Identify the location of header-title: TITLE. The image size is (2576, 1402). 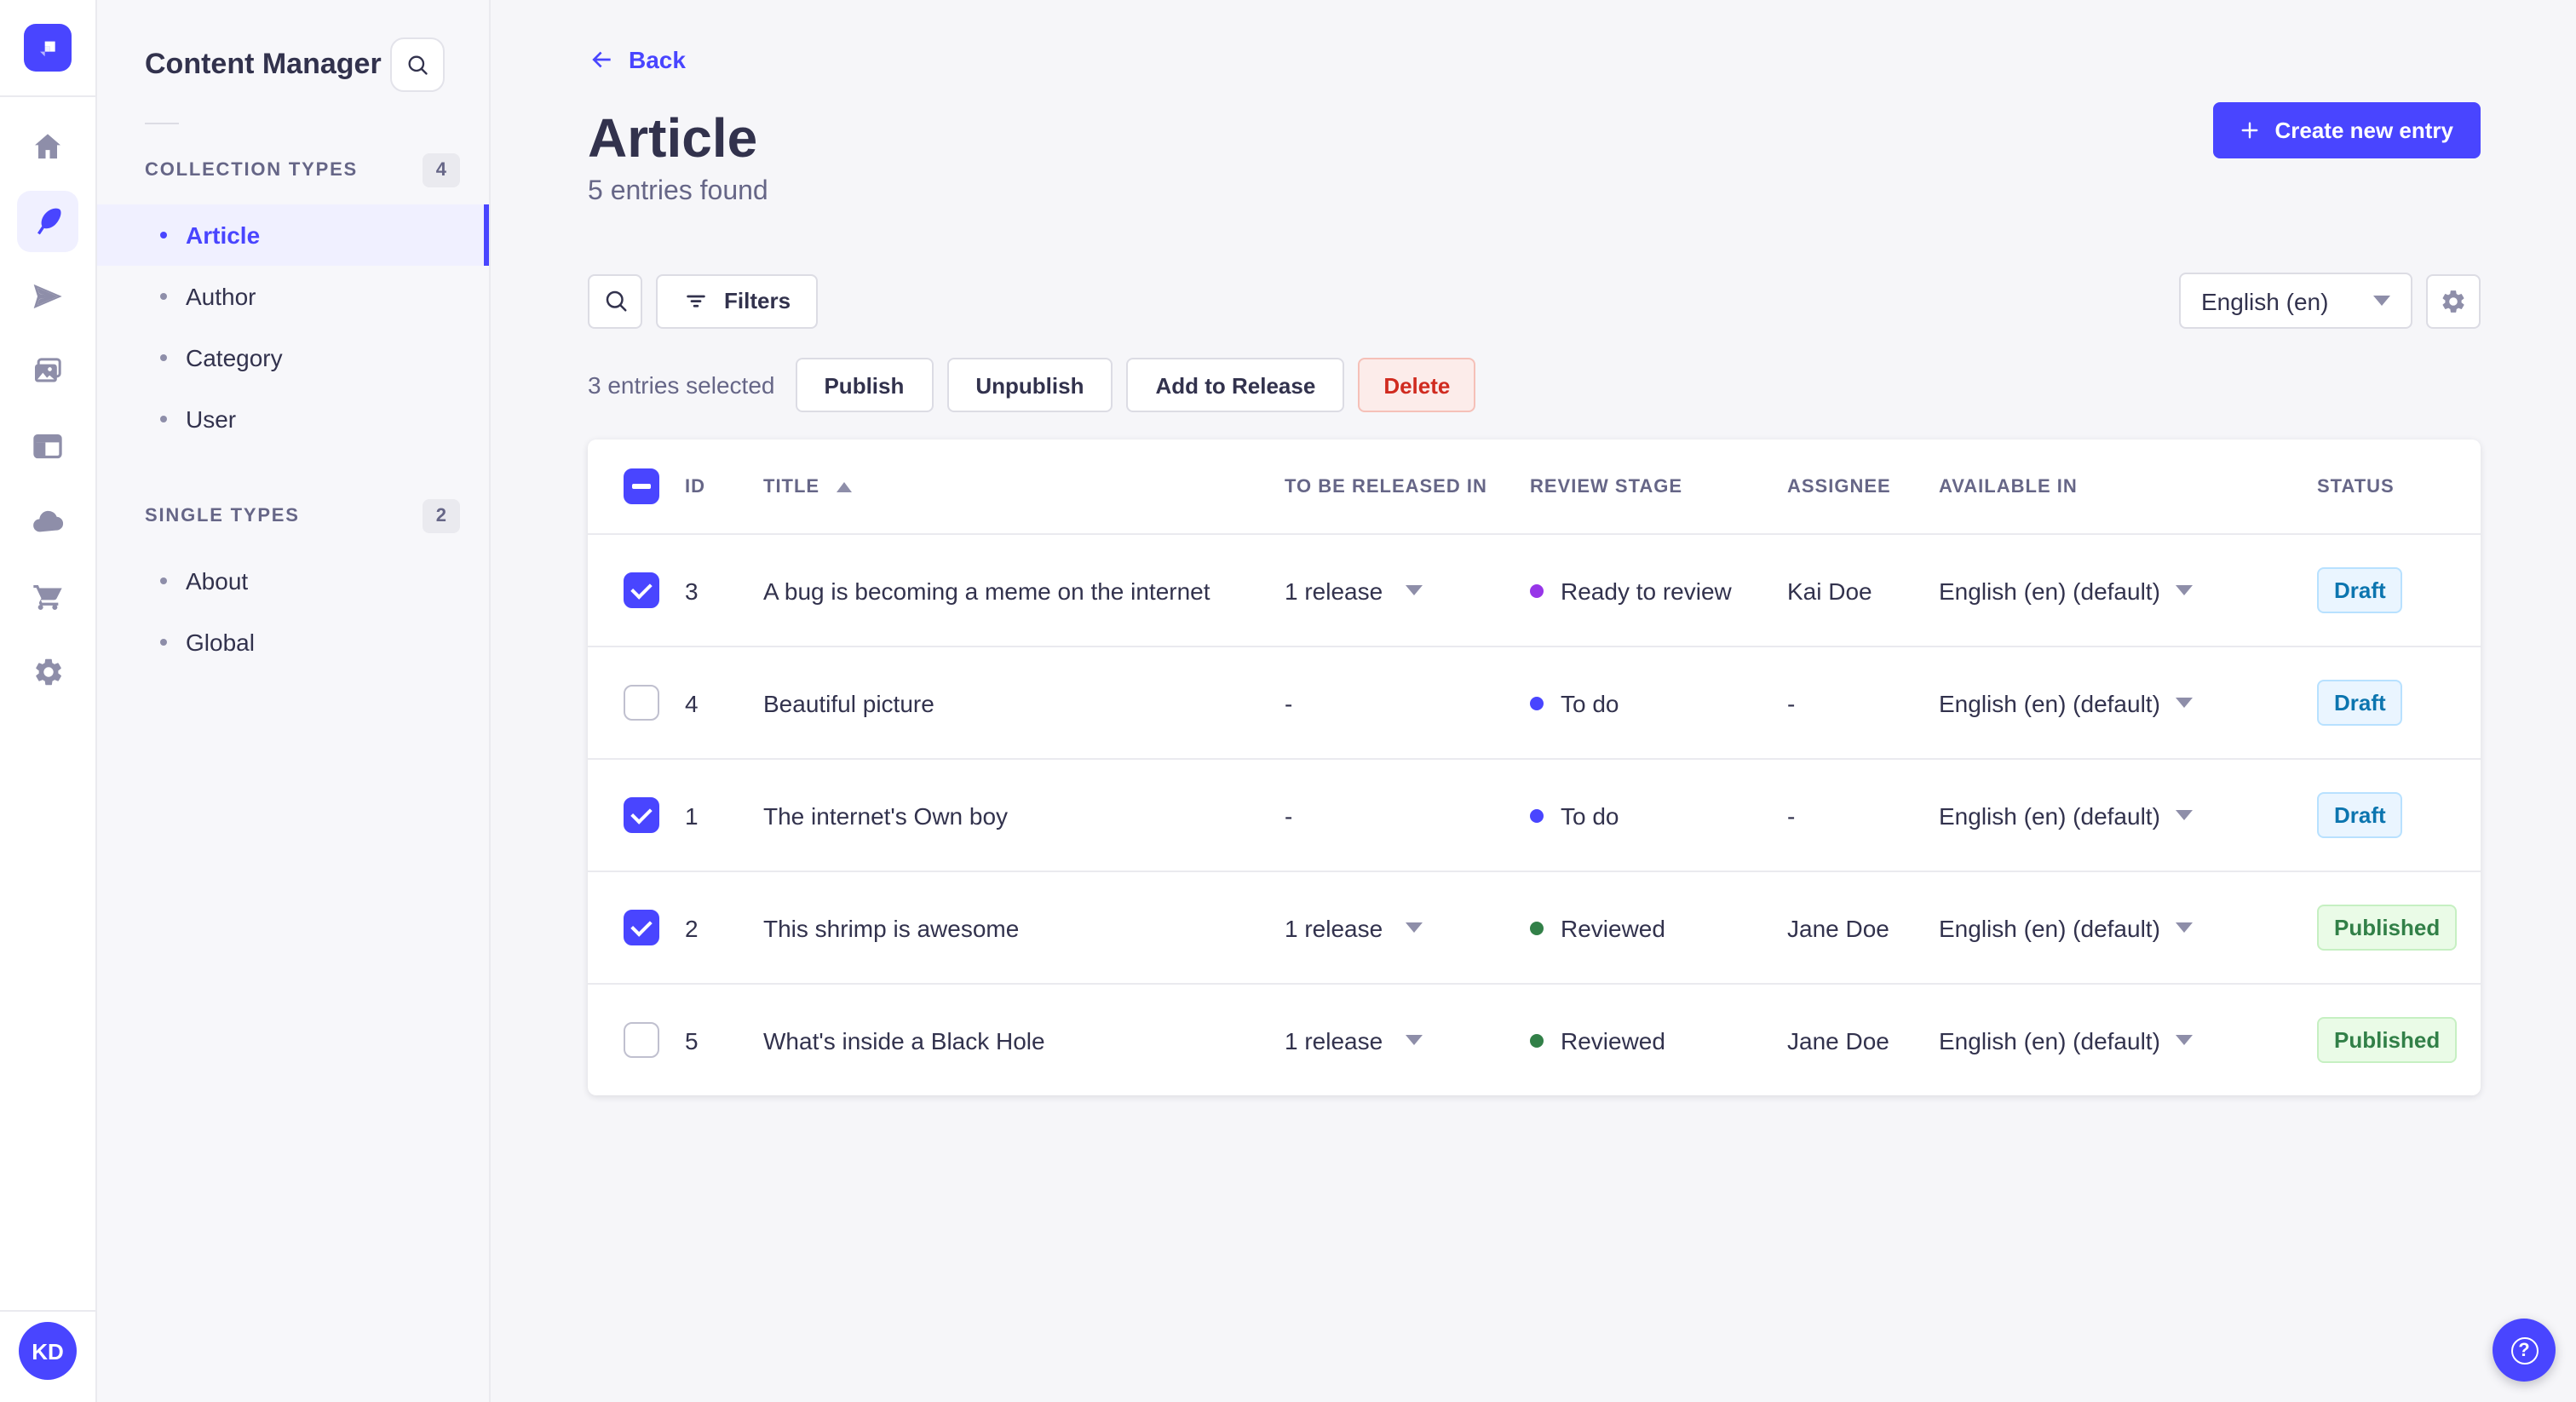
(1024, 487).